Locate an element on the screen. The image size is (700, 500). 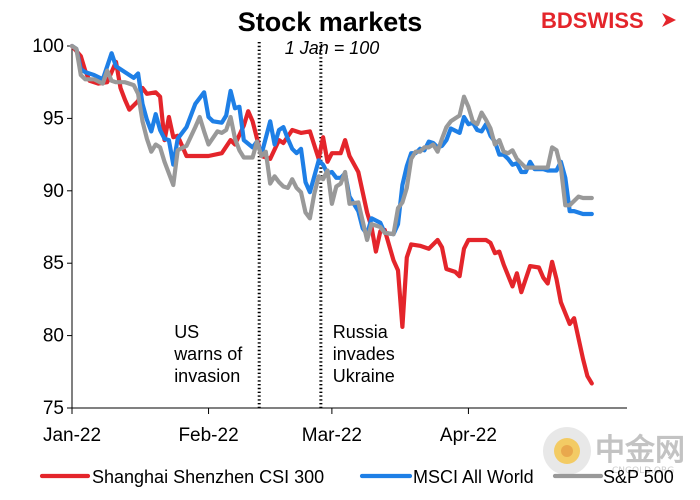
y-tick-label: 95 is located at coordinates (53, 118).